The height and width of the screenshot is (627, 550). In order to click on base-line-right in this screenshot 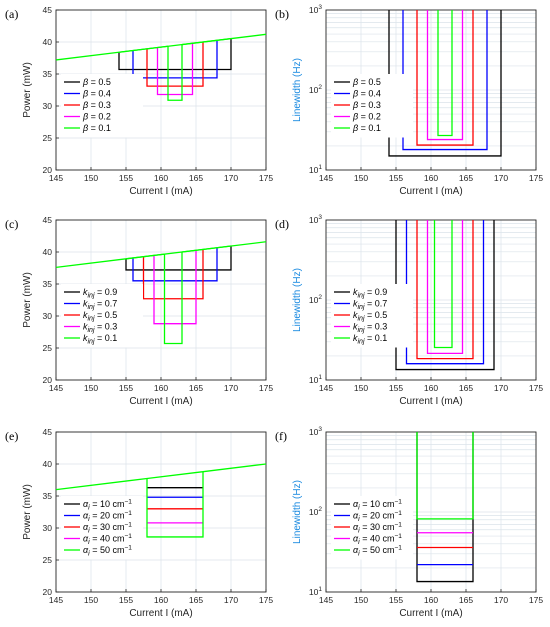, I will do `click(234, 468)`.